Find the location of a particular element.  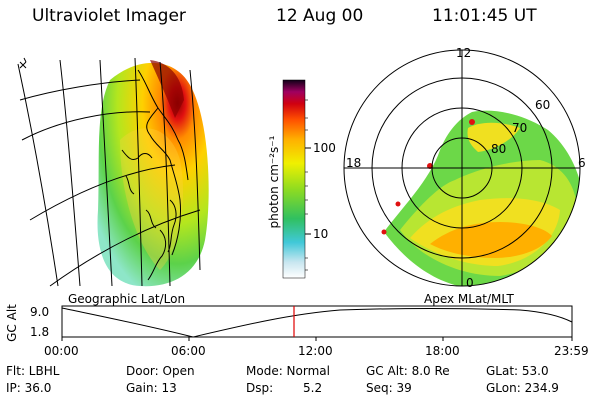

north-arrow-icon is located at coordinates (23, 63).